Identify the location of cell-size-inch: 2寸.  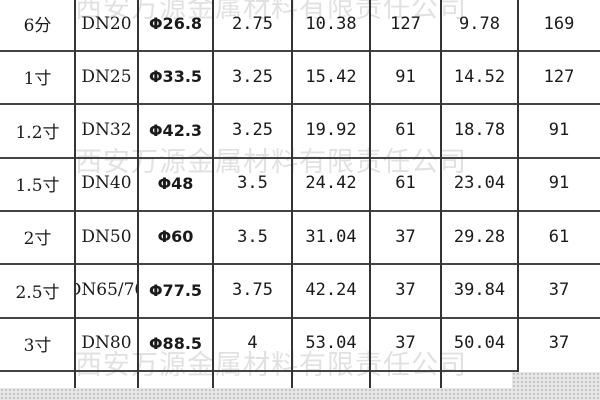
(37, 239).